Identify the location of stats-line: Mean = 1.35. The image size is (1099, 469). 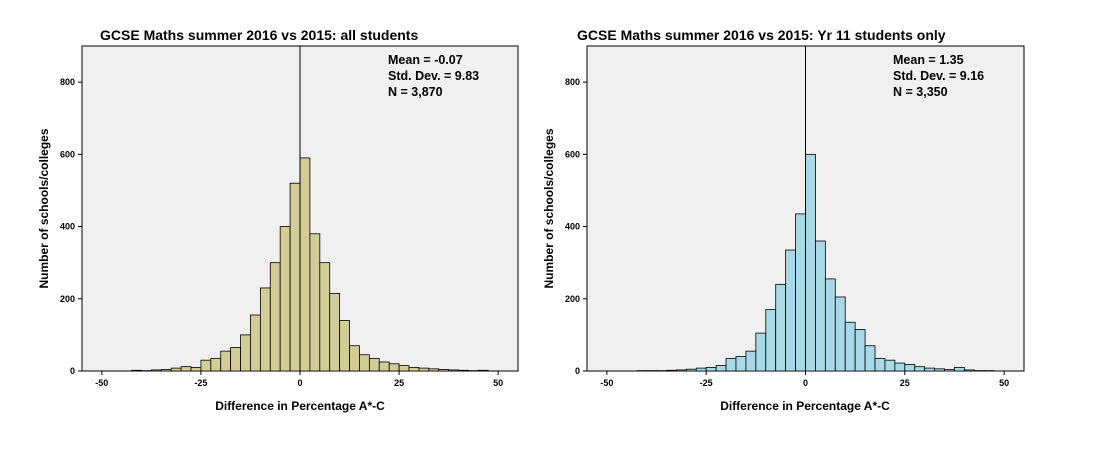
(928, 60).